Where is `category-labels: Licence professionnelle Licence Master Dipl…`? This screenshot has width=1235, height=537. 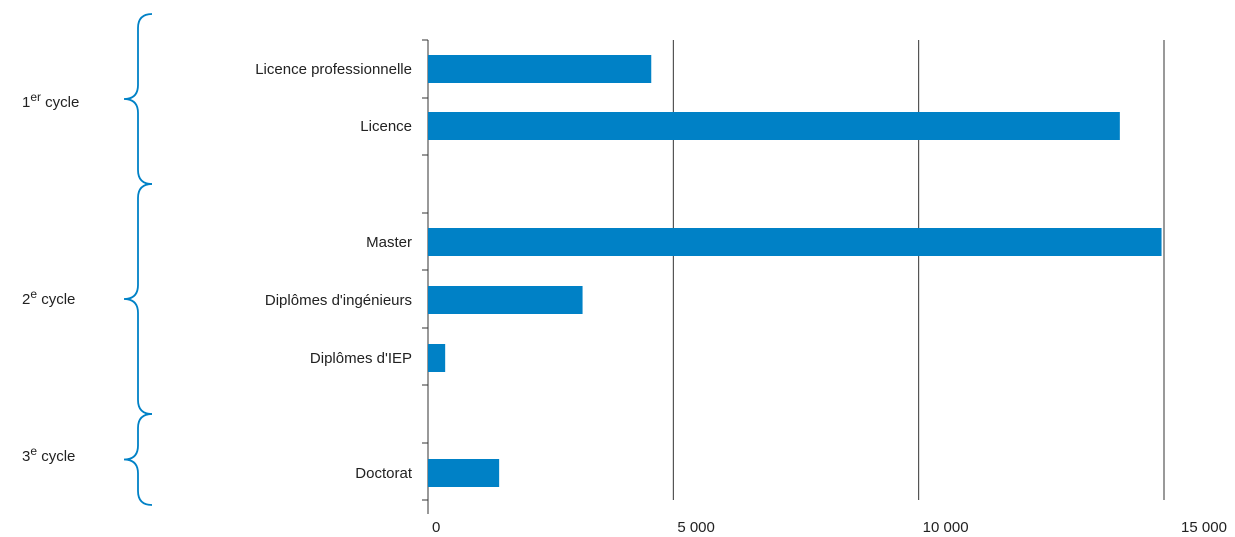
category-labels: Licence professionnelle Licence Master Dipl… is located at coordinates (334, 271).